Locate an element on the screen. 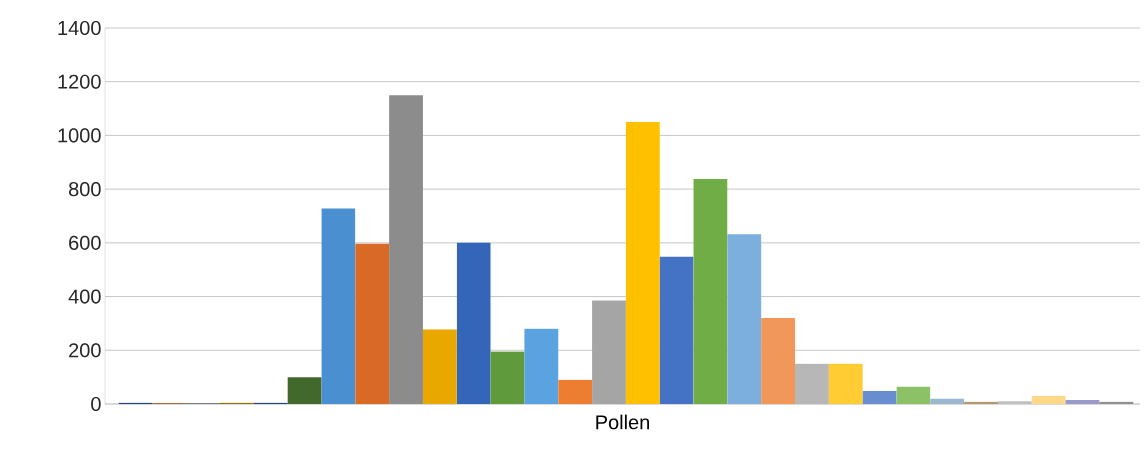 This screenshot has height=452, width=1146. y-tick-label: 800 is located at coordinates (84, 189).